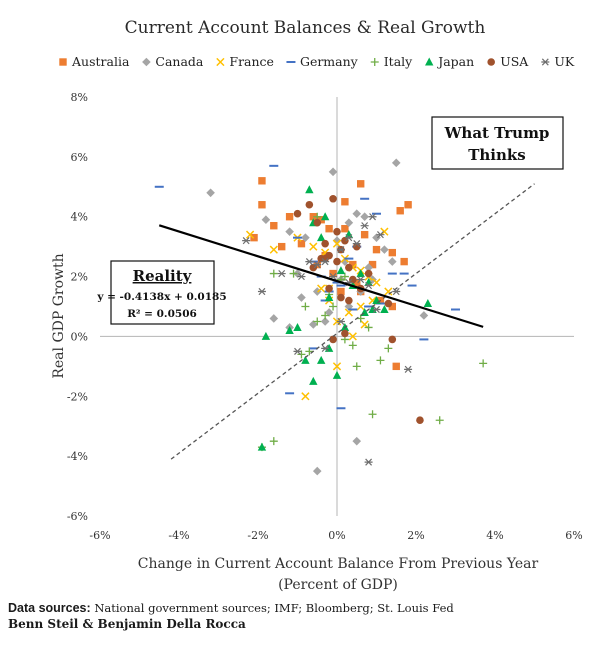 The height and width of the screenshot is (645, 595). What do you see at coordinates (79, 97) in the screenshot?
I see `y-tick-label: 8%` at bounding box center [79, 97].